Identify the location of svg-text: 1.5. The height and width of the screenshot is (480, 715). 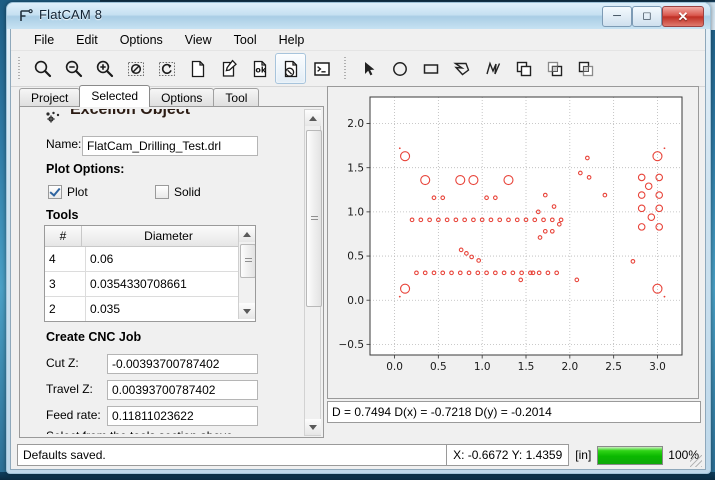
(355, 168).